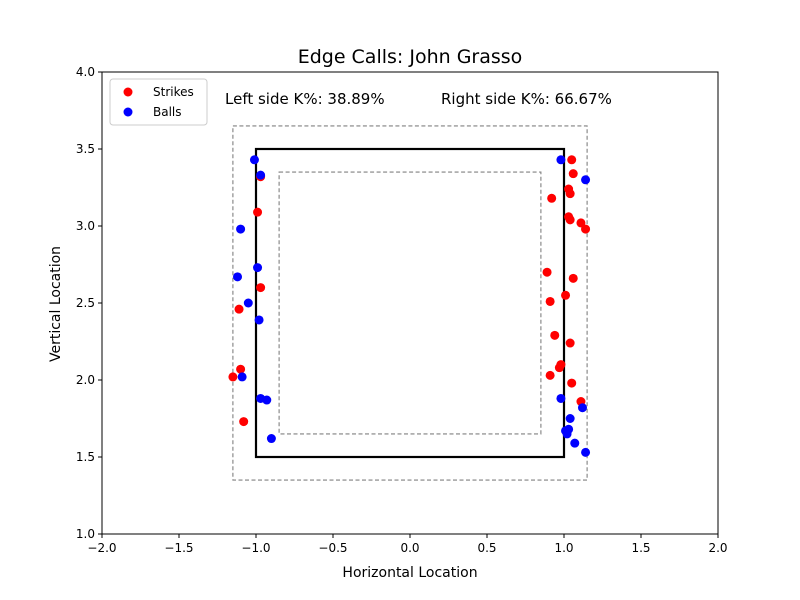  What do you see at coordinates (332, 548) in the screenshot?
I see `x-tick-label: −0.5` at bounding box center [332, 548].